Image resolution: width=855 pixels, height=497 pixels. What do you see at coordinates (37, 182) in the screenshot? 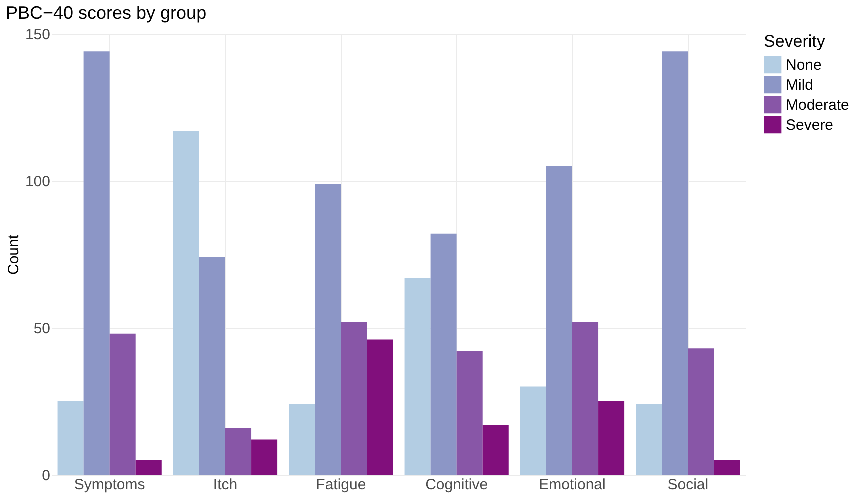
I see `y-tick-label: 100` at bounding box center [37, 182].